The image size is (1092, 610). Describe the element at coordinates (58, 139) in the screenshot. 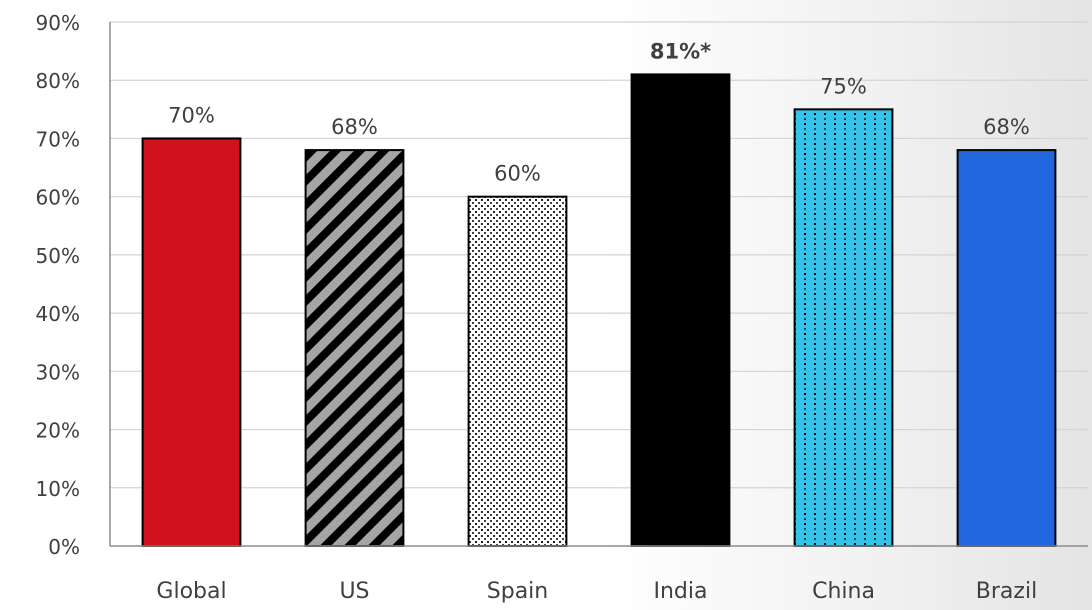

I see `y-tick-label: 70%` at that location.